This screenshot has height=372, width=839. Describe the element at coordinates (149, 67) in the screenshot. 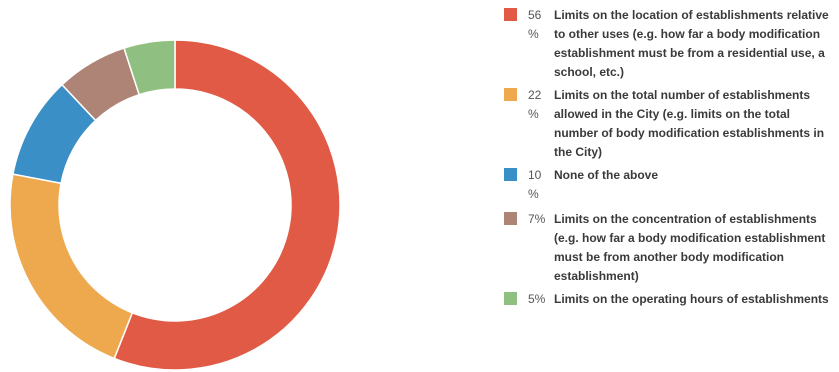

I see `slice-operating-hours` at that location.